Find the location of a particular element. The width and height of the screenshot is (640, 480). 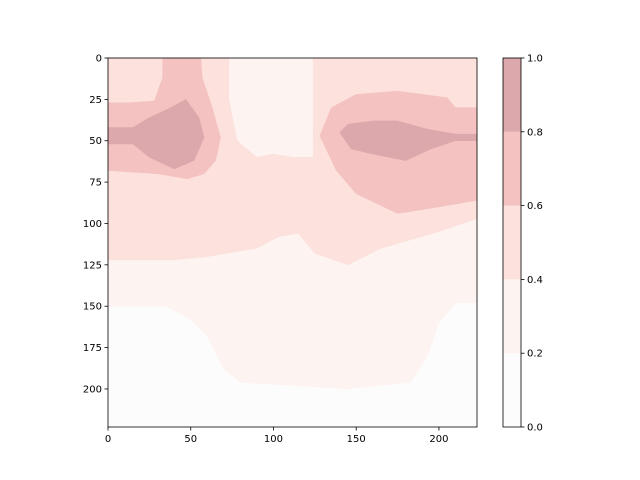

y-axis: 0 25 50 75 100 125 150 175 200 is located at coordinates (95, 224).